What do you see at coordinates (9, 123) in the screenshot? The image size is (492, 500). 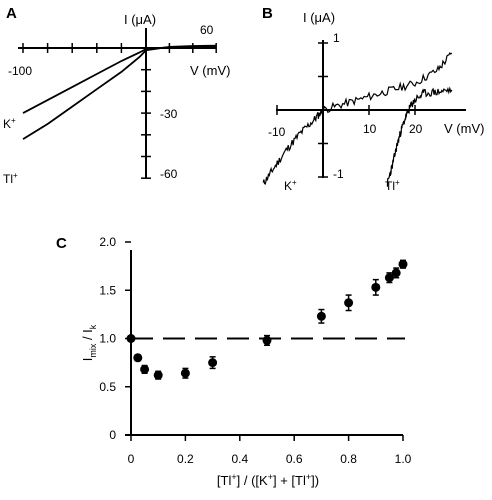 I see `panel-a-legend-k: K+` at bounding box center [9, 123].